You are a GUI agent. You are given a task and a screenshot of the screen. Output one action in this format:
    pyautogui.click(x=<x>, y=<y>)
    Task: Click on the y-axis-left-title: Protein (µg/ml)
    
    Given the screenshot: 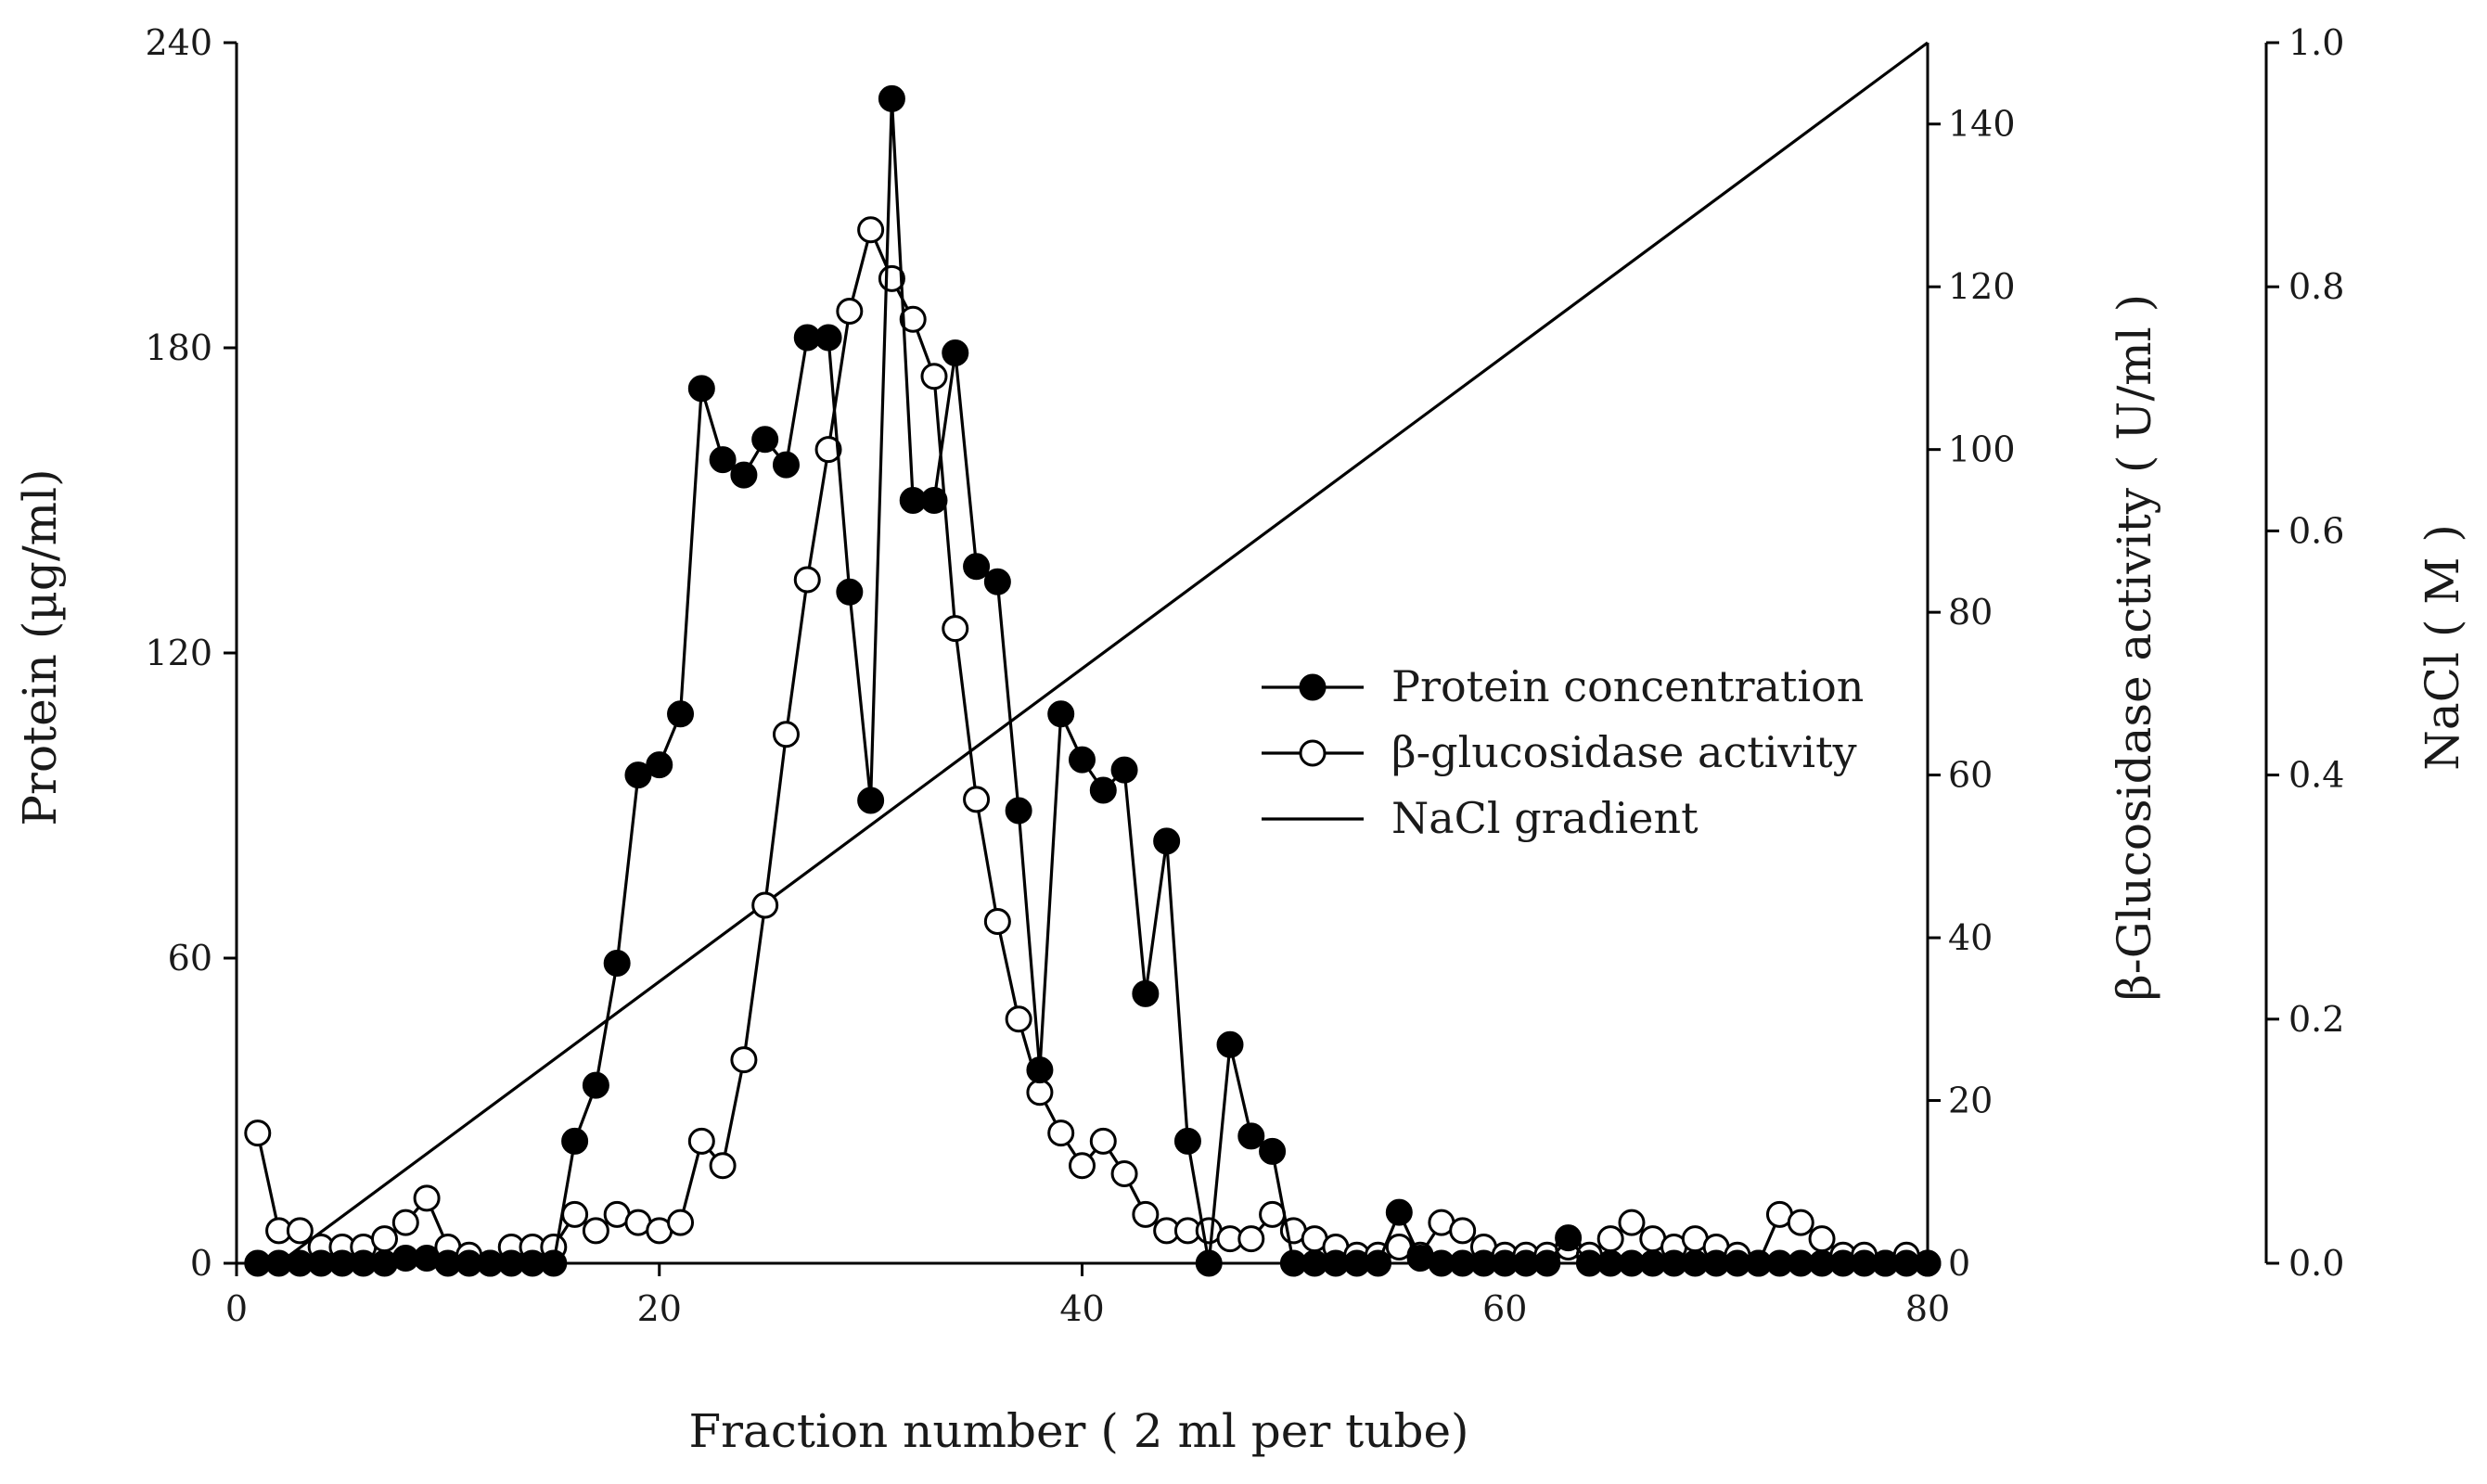 What is the action you would take?
    pyautogui.click(x=40, y=646)
    